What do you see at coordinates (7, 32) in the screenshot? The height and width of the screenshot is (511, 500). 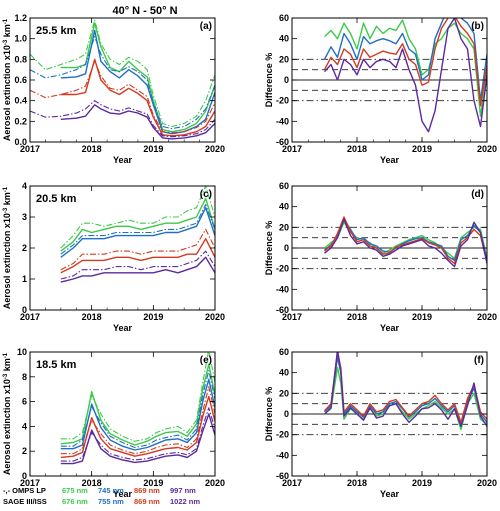 I see `ylabel-unit: km` at bounding box center [7, 32].